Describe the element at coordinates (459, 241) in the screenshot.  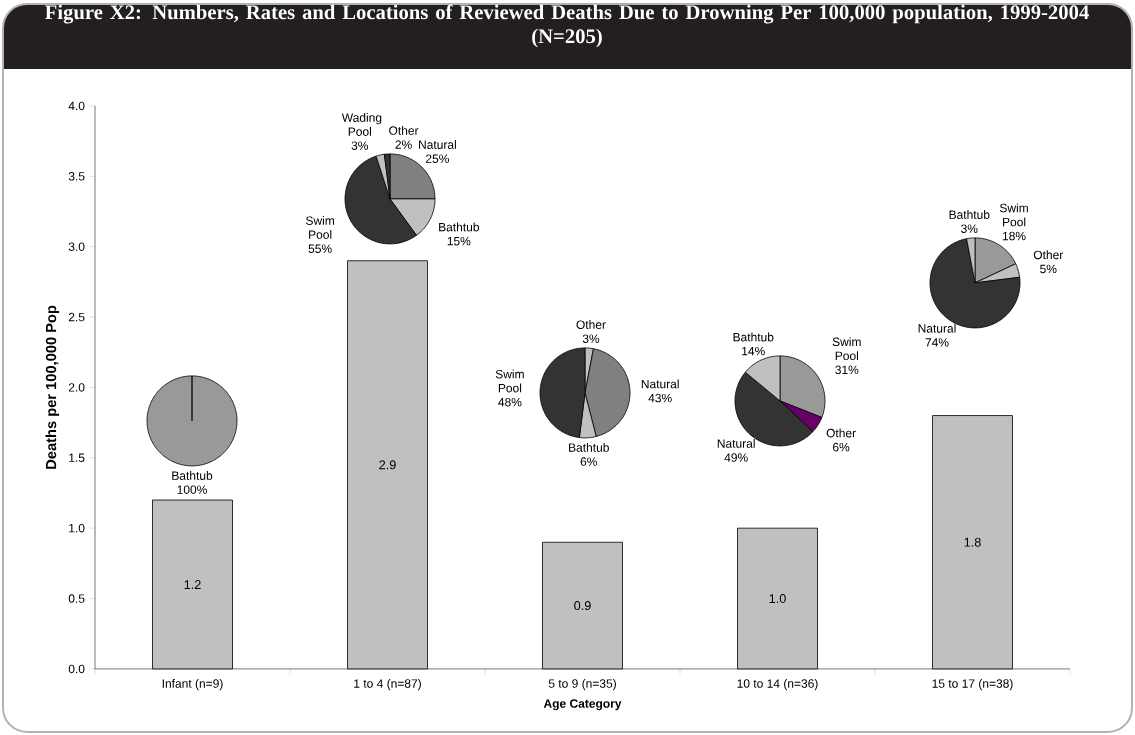
I see `data-label: 15%` at that location.